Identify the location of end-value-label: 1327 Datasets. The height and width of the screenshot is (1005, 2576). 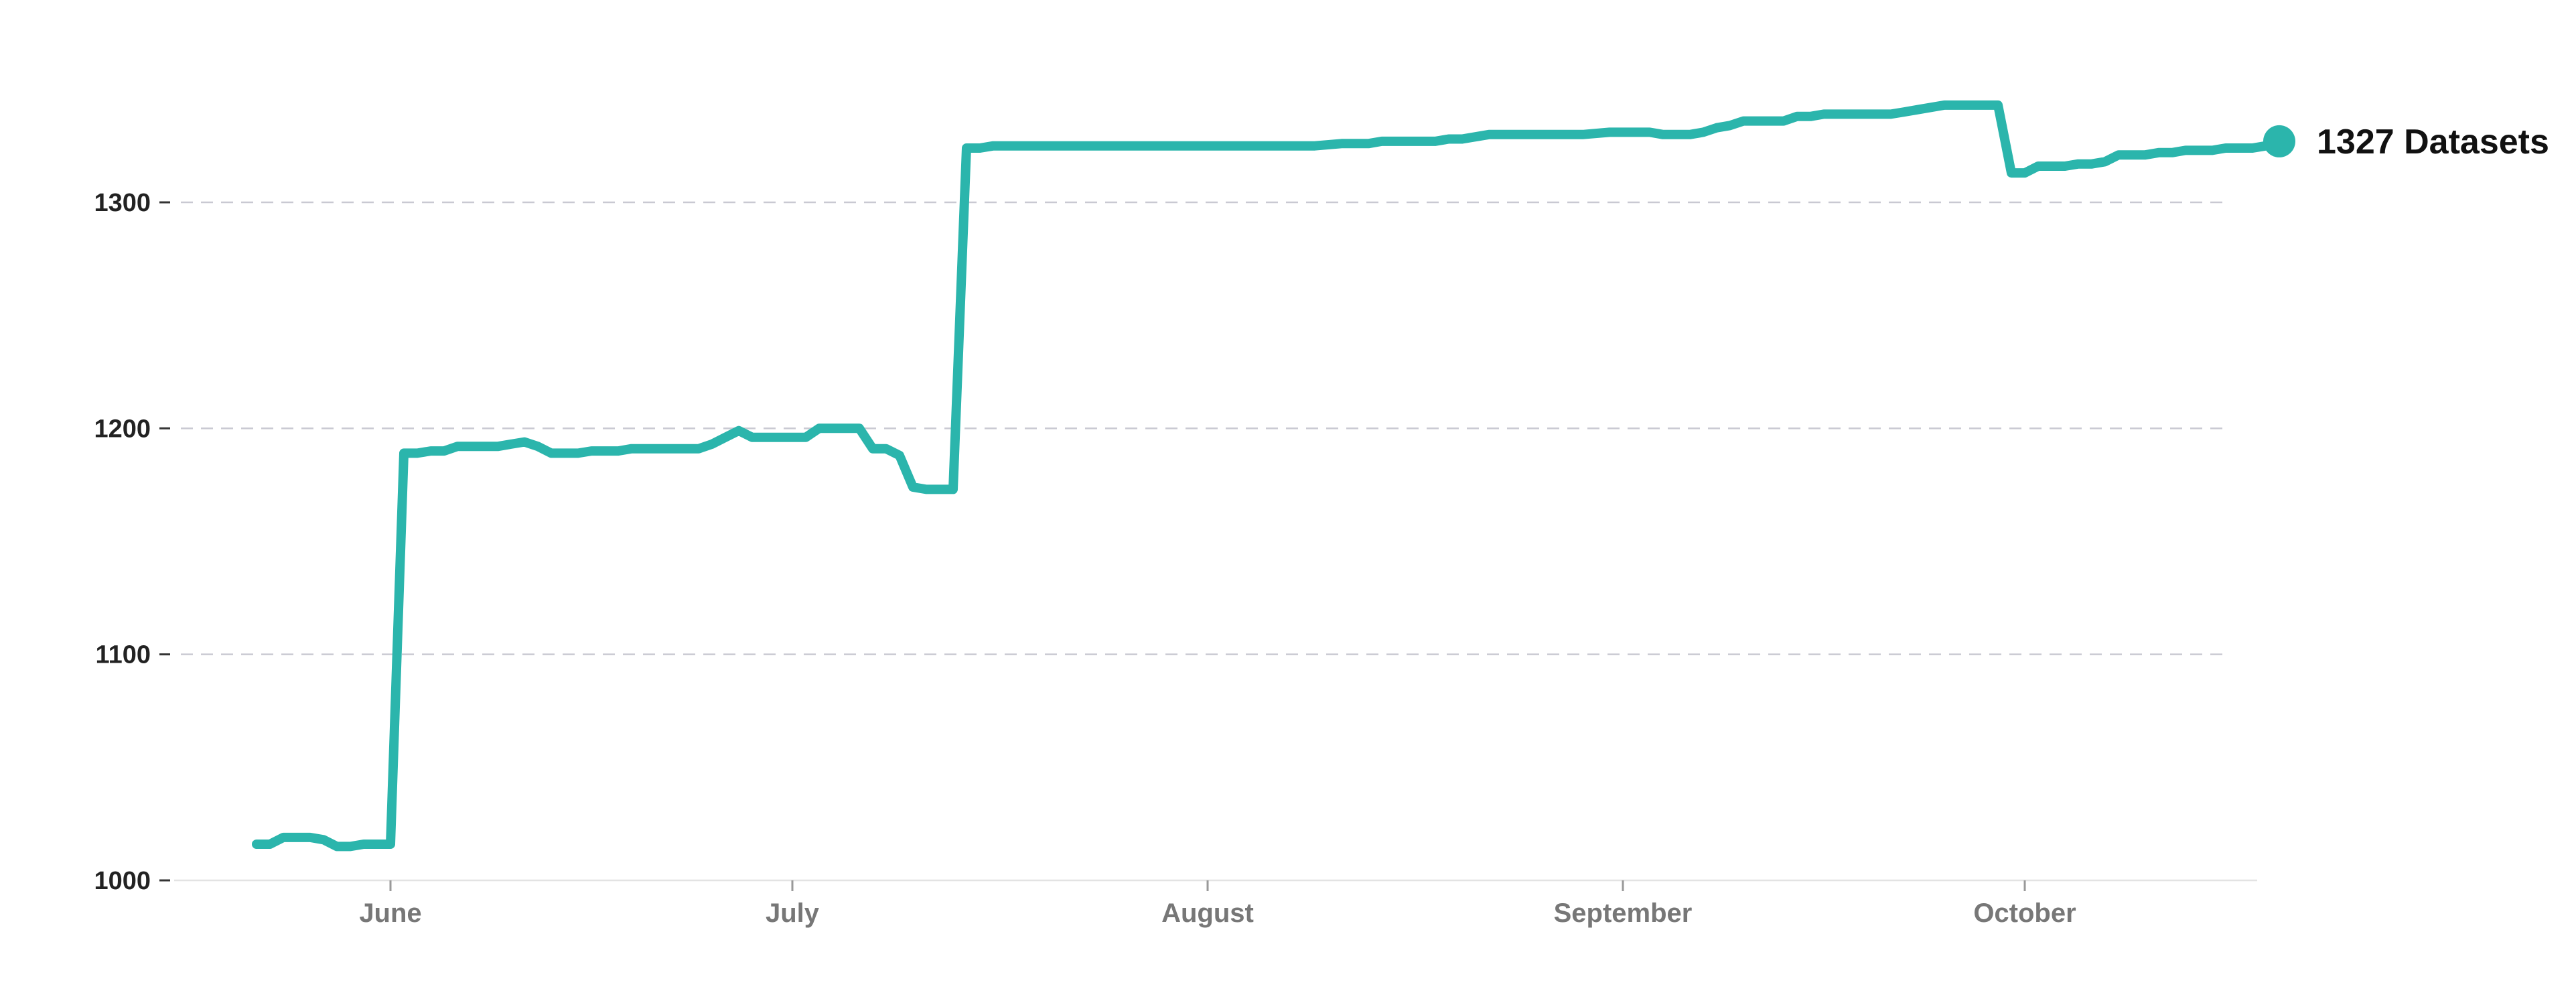
(2433, 142).